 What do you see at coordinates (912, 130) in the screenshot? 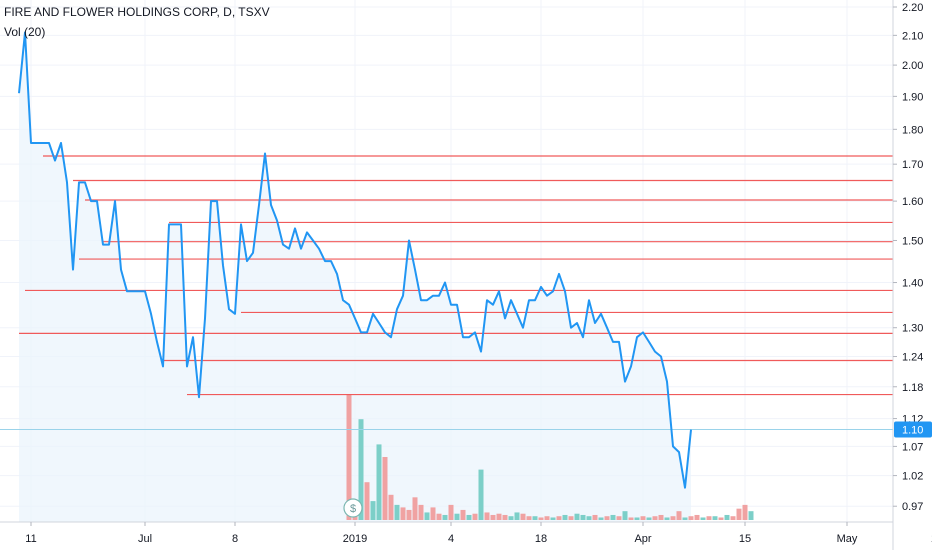
I see `price-axis-label: 1.80` at bounding box center [912, 130].